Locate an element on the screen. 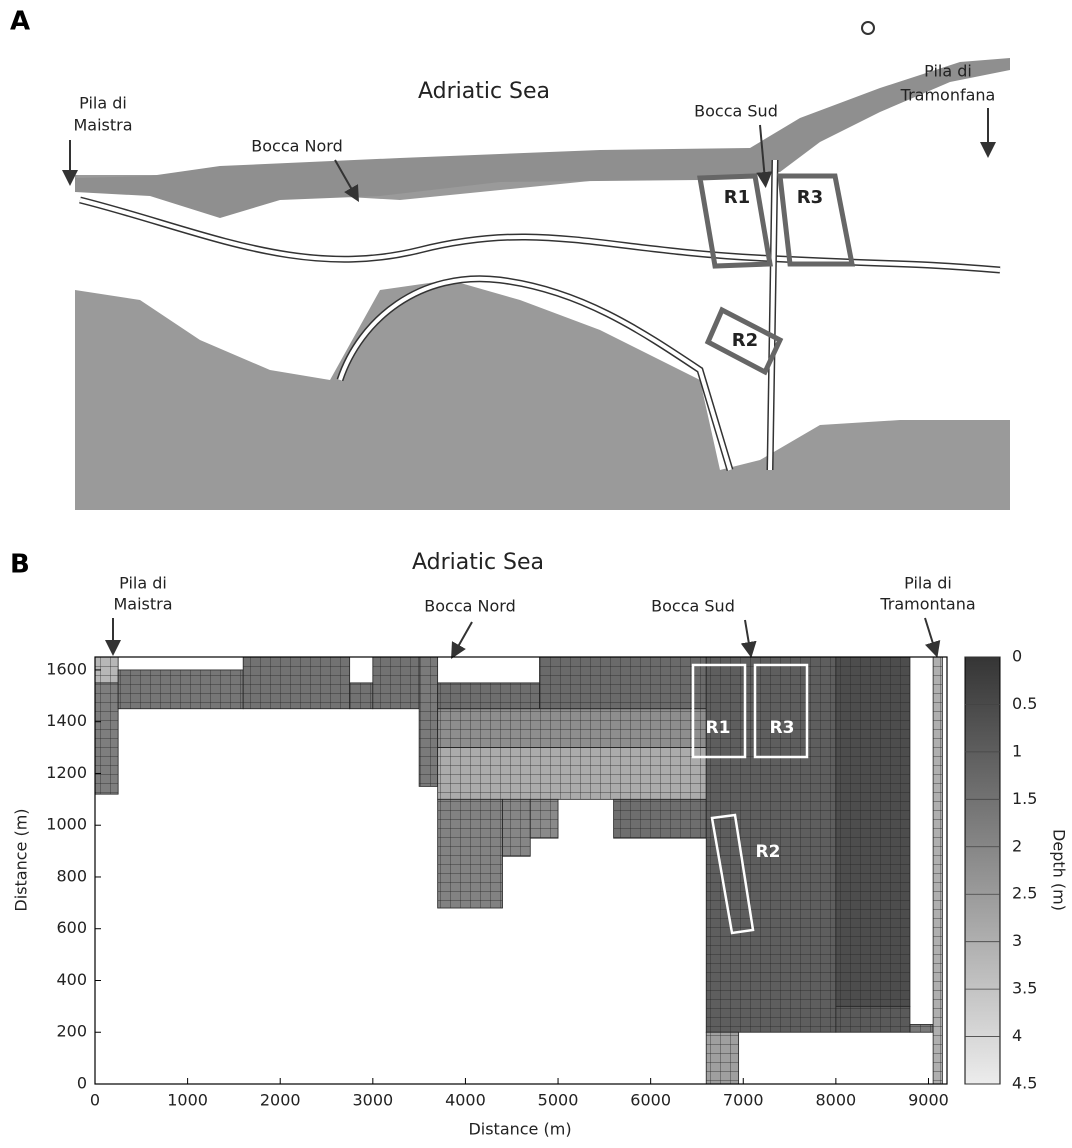 This screenshot has height=1148, width=1072. x-tick-label: 3000 is located at coordinates (372, 1100).